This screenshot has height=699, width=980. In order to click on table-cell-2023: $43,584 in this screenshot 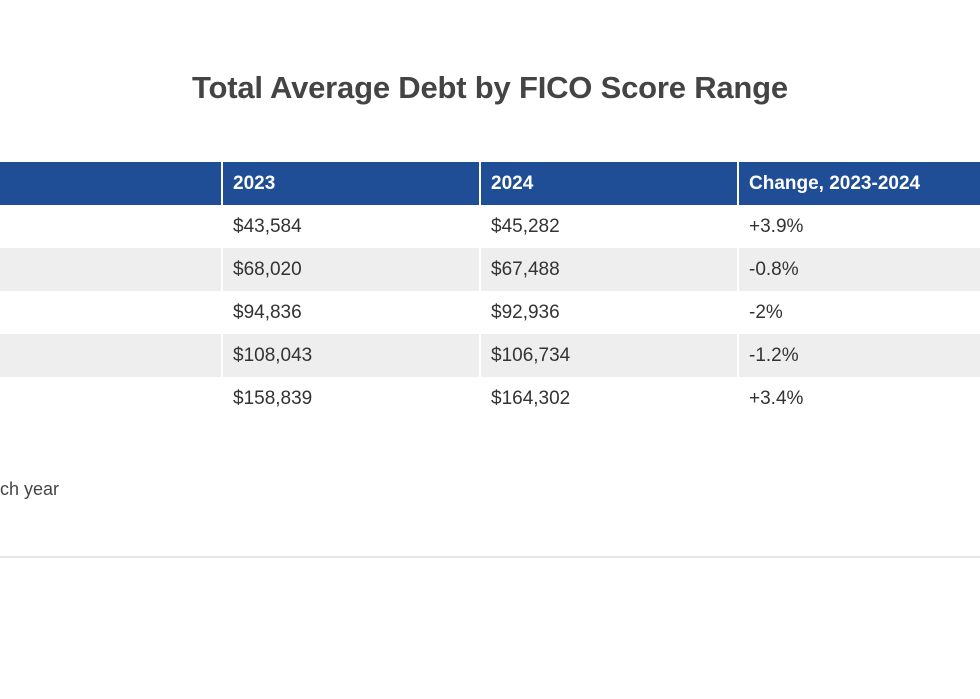, I will do `click(351, 226)`.